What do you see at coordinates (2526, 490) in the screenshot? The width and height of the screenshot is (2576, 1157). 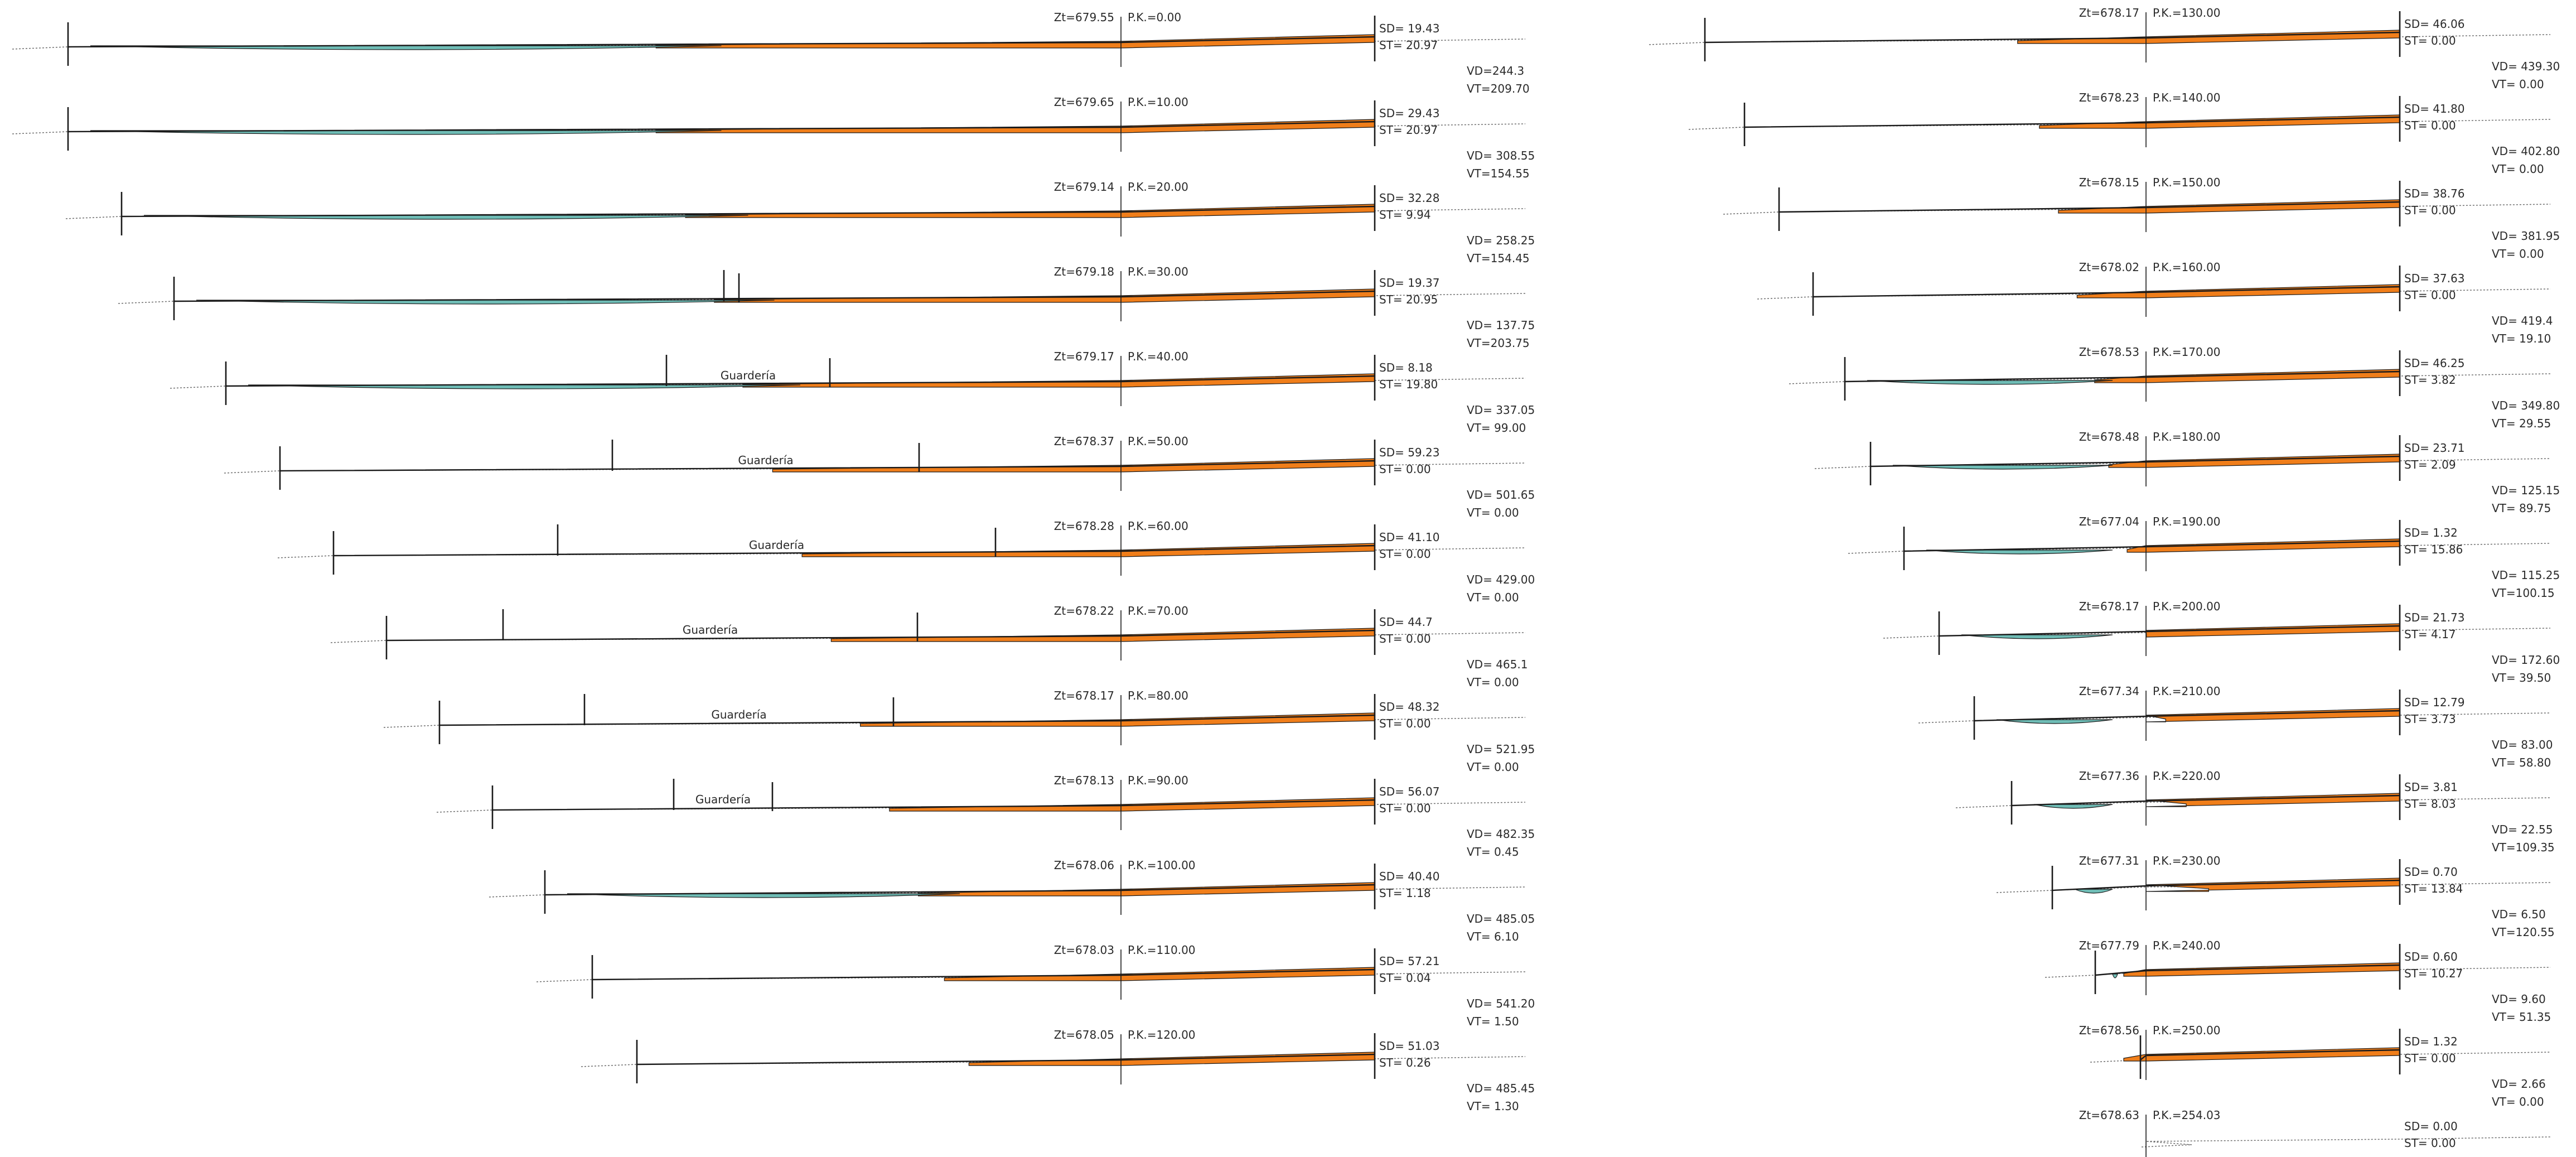 I see `fill-volume-value: VD= 125.15` at bounding box center [2526, 490].